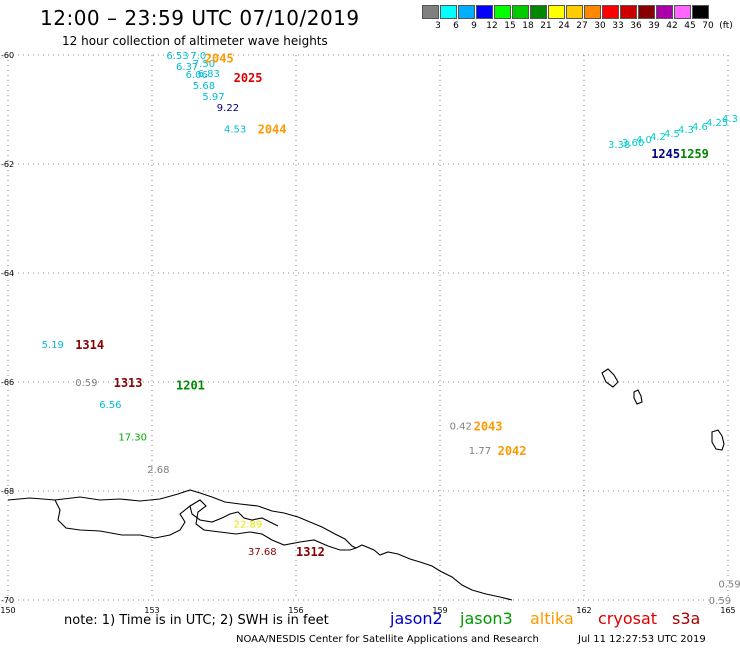 This screenshot has width=740, height=650. I want to click on legend-item-cryosat: cryosat, so click(628, 618).